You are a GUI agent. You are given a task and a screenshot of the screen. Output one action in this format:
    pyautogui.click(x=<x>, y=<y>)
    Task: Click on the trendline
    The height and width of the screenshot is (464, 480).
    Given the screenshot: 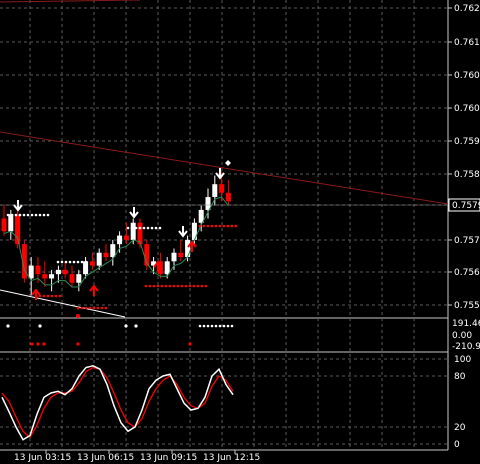 What is the action you would take?
    pyautogui.click(x=224, y=168)
    